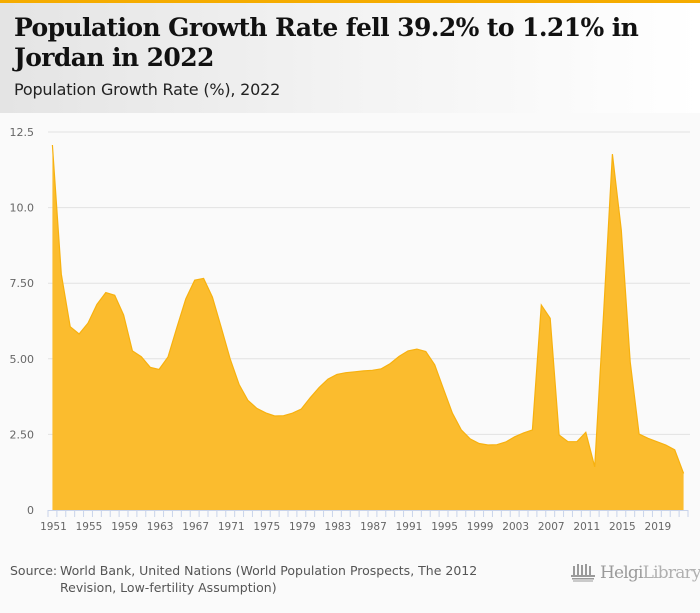 The width and height of the screenshot is (700, 613). What do you see at coordinates (124, 527) in the screenshot?
I see `x-tick-label: 1959` at bounding box center [124, 527].